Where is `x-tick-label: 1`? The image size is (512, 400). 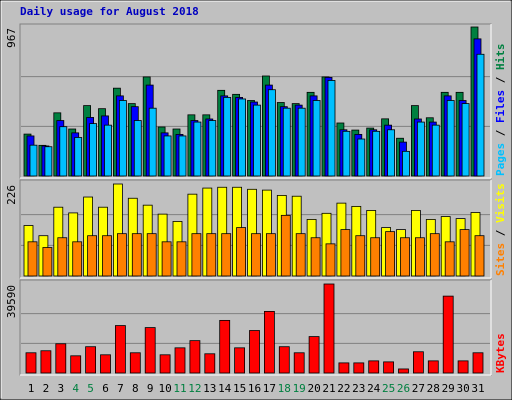 x-tick-label: 1 is located at coordinates (31, 388).